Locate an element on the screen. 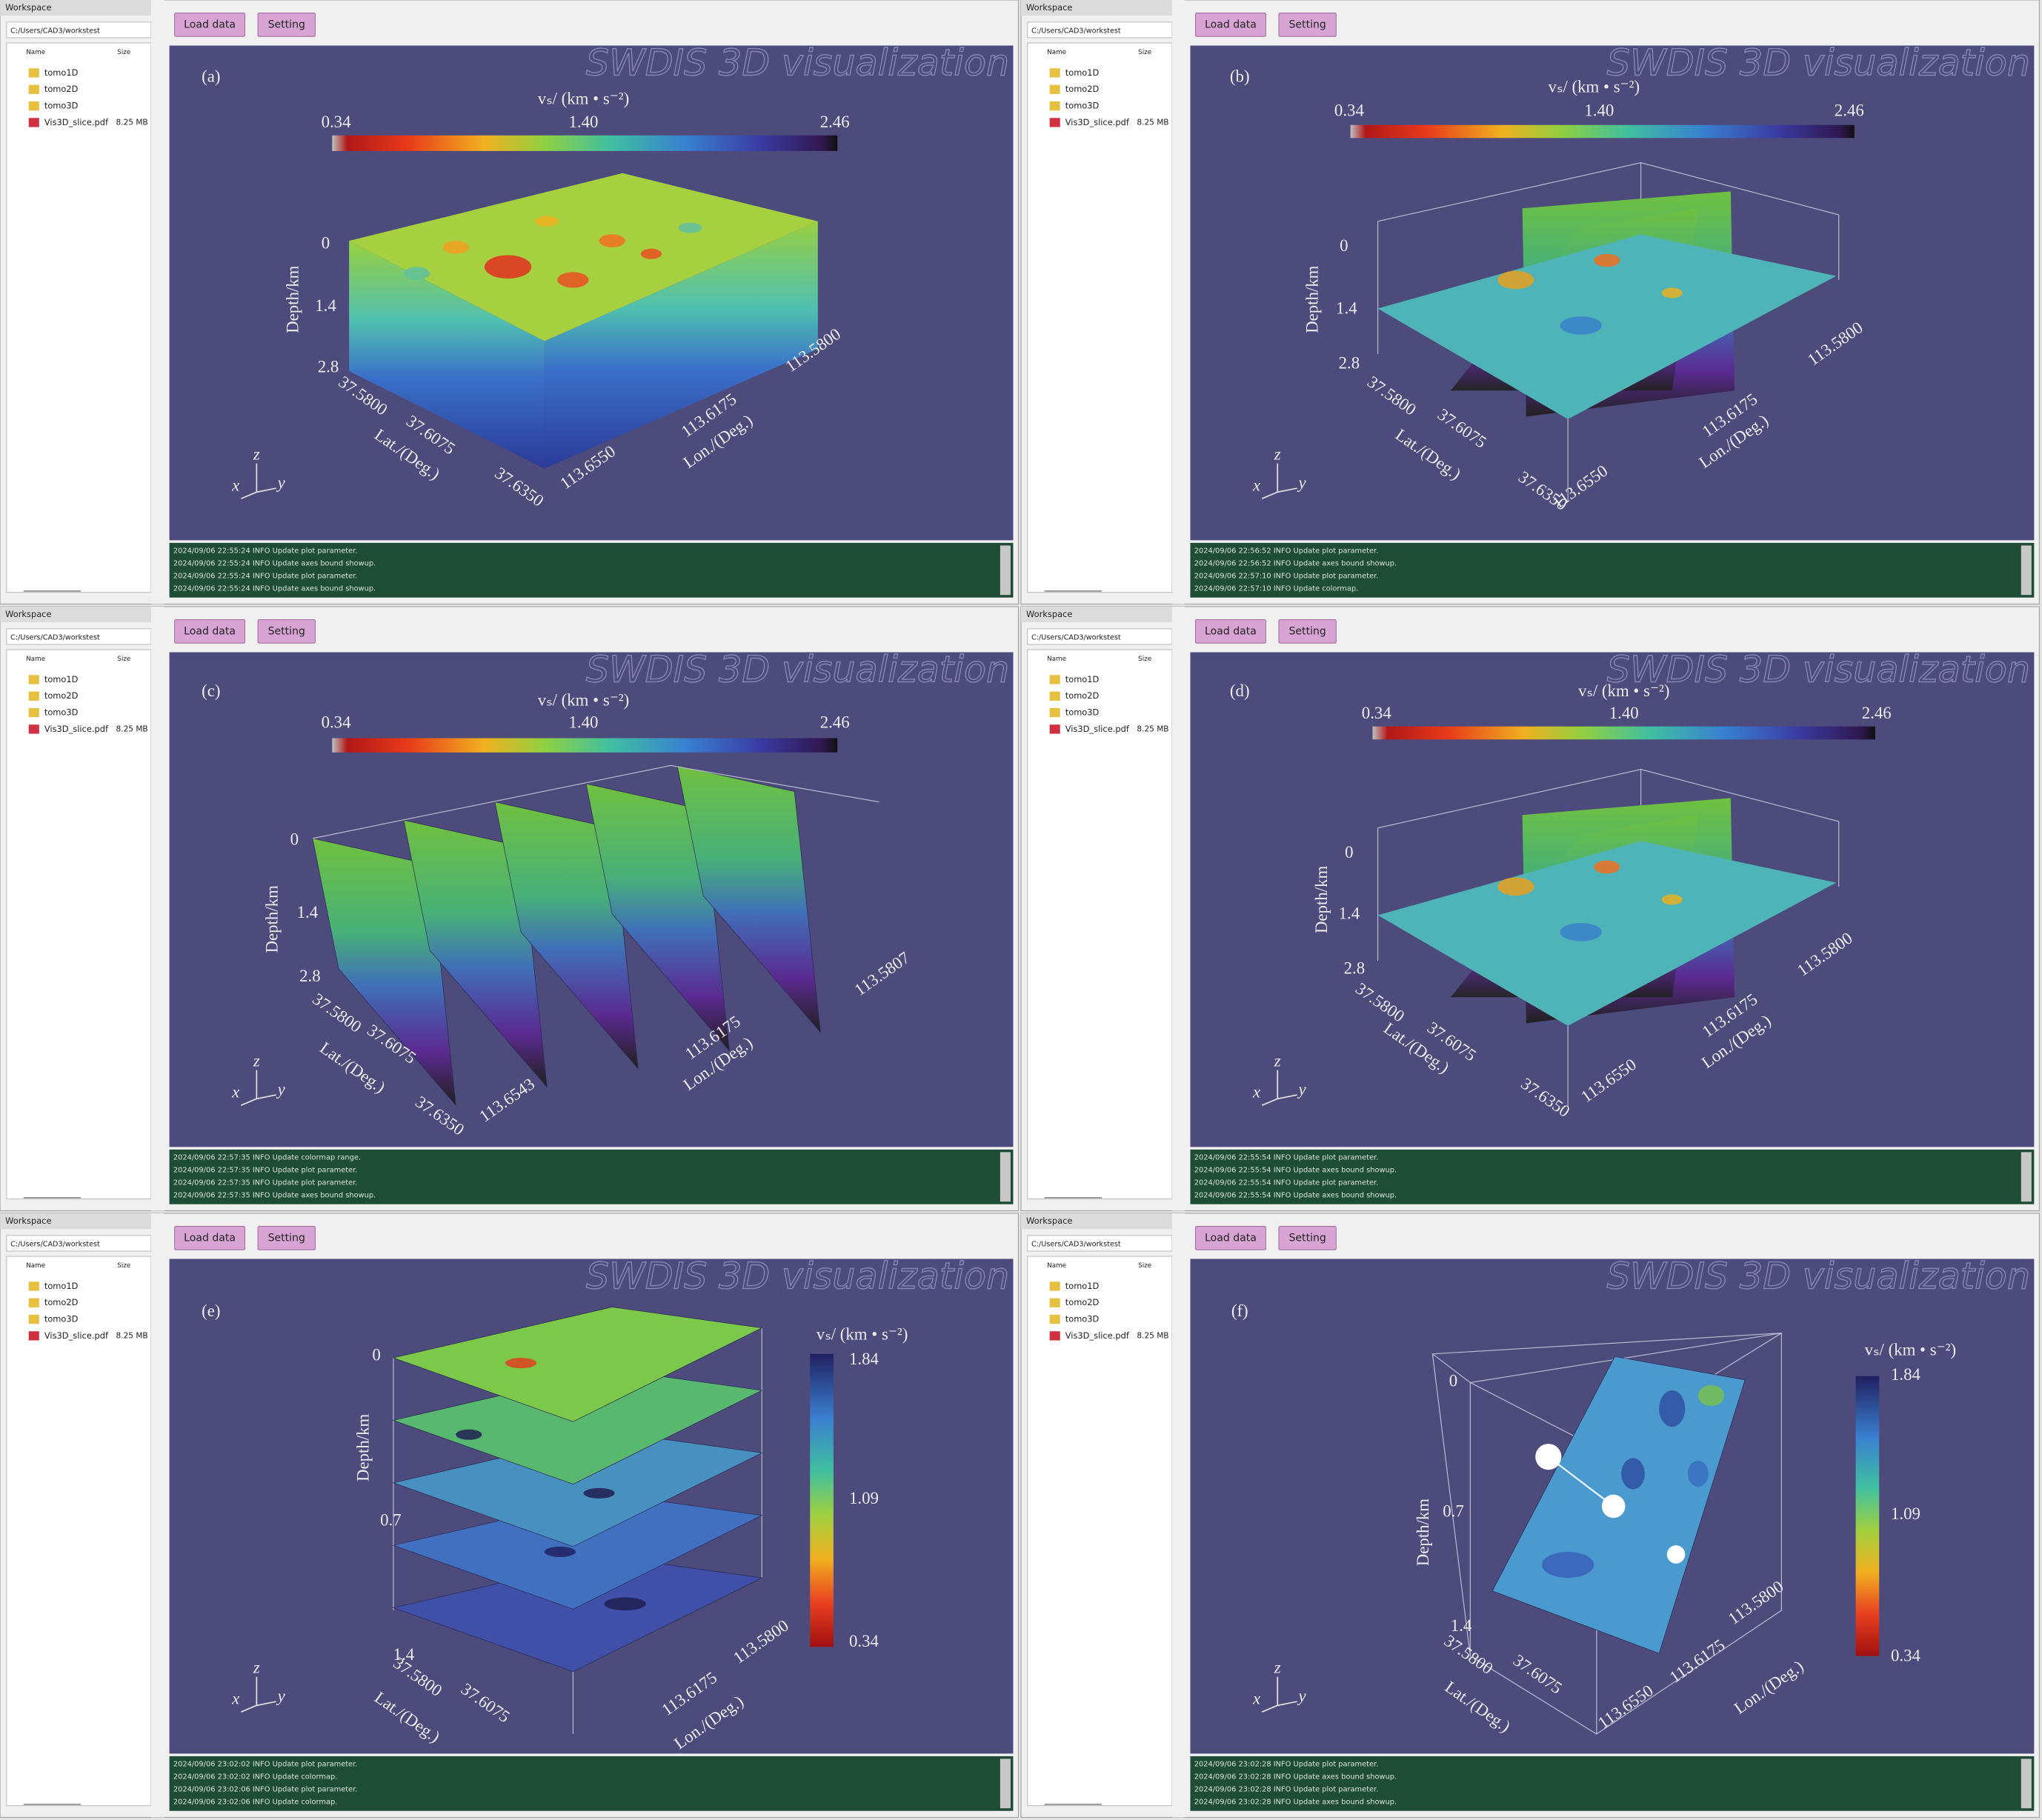  workspace-title: Workspace is located at coordinates (28, 7).